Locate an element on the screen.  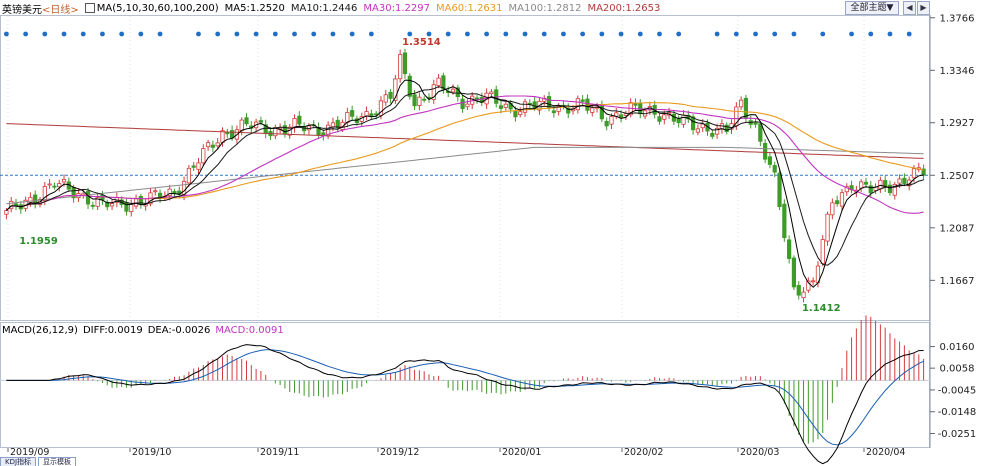
ma-label: MA(5,10,30,60,100,200) is located at coordinates (157, 8).